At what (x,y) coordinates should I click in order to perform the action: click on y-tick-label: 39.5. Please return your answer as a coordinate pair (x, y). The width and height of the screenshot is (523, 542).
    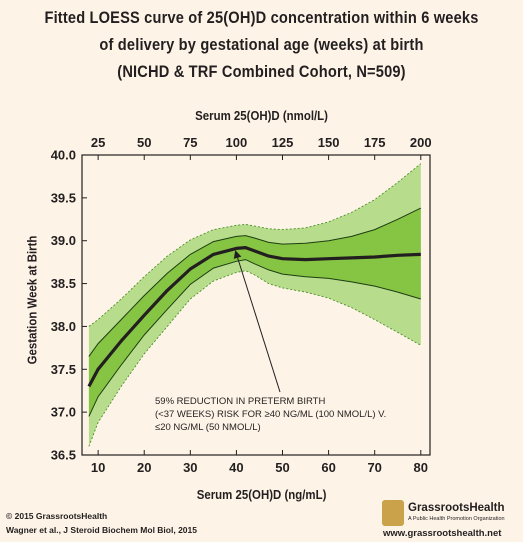
    Looking at the image, I should click on (63, 197).